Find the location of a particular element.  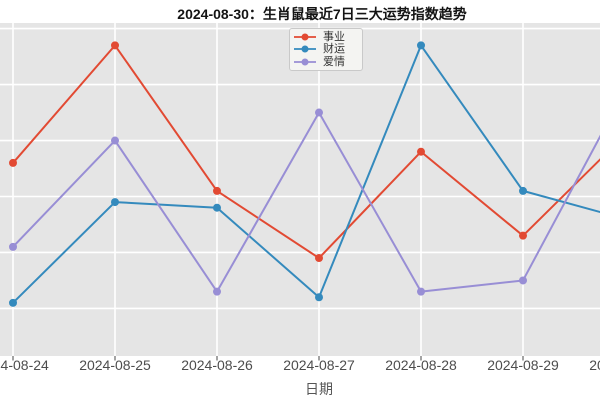

legend-item-love: 爱情 is located at coordinates (327, 62).